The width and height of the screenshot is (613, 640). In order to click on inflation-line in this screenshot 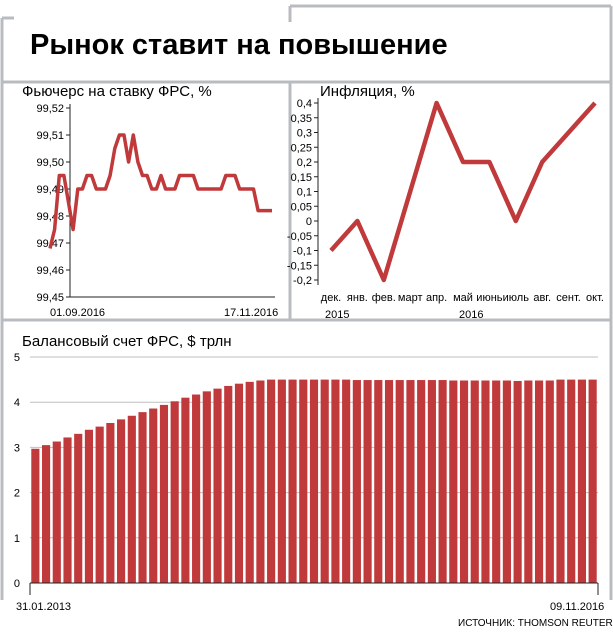, I will do `click(463, 191)`.